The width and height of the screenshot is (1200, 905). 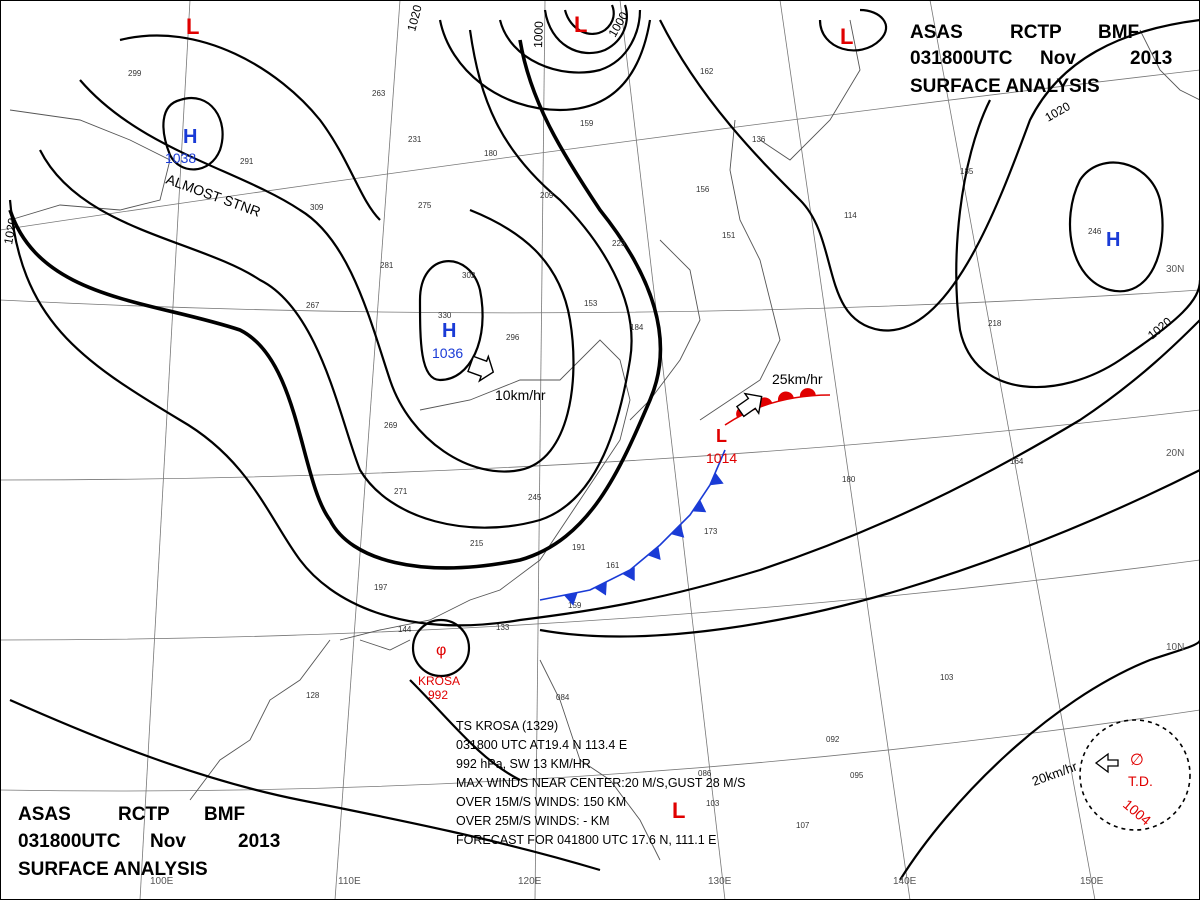 What do you see at coordinates (513, 337) in the screenshot?
I see `station-value: 296` at bounding box center [513, 337].